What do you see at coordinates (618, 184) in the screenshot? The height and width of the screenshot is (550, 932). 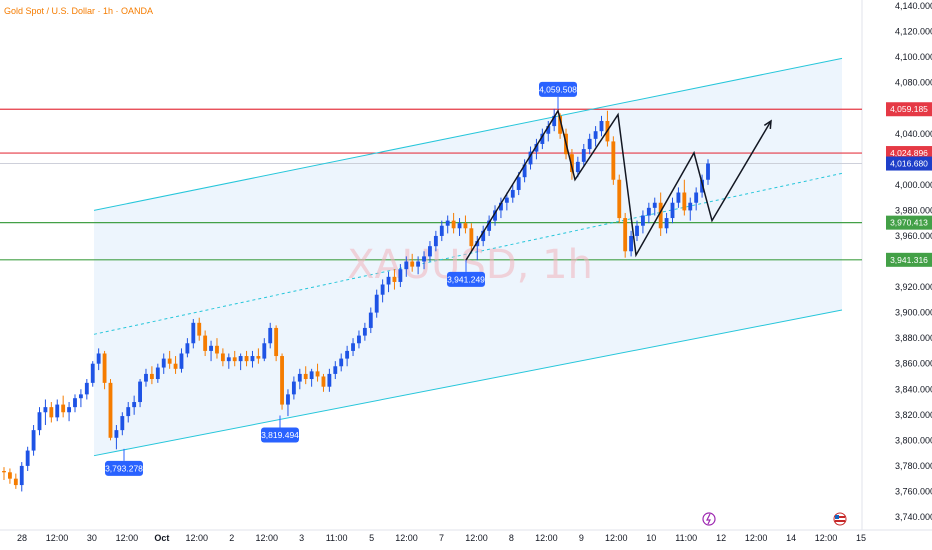 I see `zigzag-projection` at bounding box center [618, 184].